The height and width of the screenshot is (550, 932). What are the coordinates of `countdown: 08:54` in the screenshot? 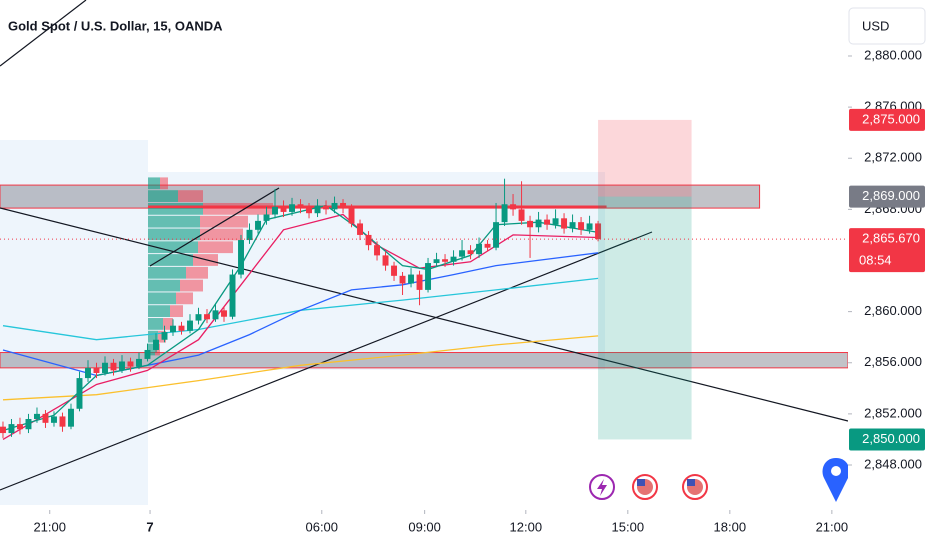 It's located at (875, 260).